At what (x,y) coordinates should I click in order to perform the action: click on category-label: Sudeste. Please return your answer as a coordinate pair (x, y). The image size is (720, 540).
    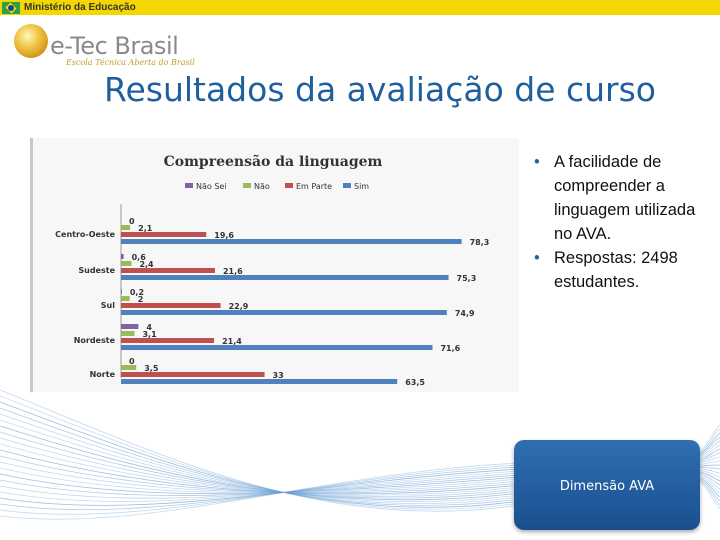
    Looking at the image, I should click on (96, 270).